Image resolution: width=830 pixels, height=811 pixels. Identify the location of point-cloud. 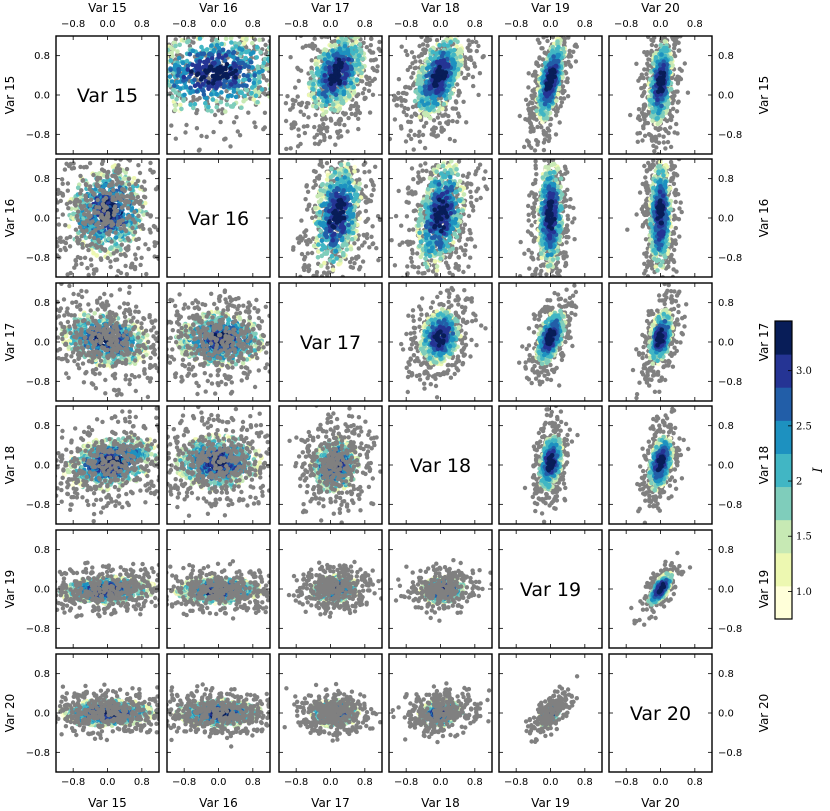
(181, 84).